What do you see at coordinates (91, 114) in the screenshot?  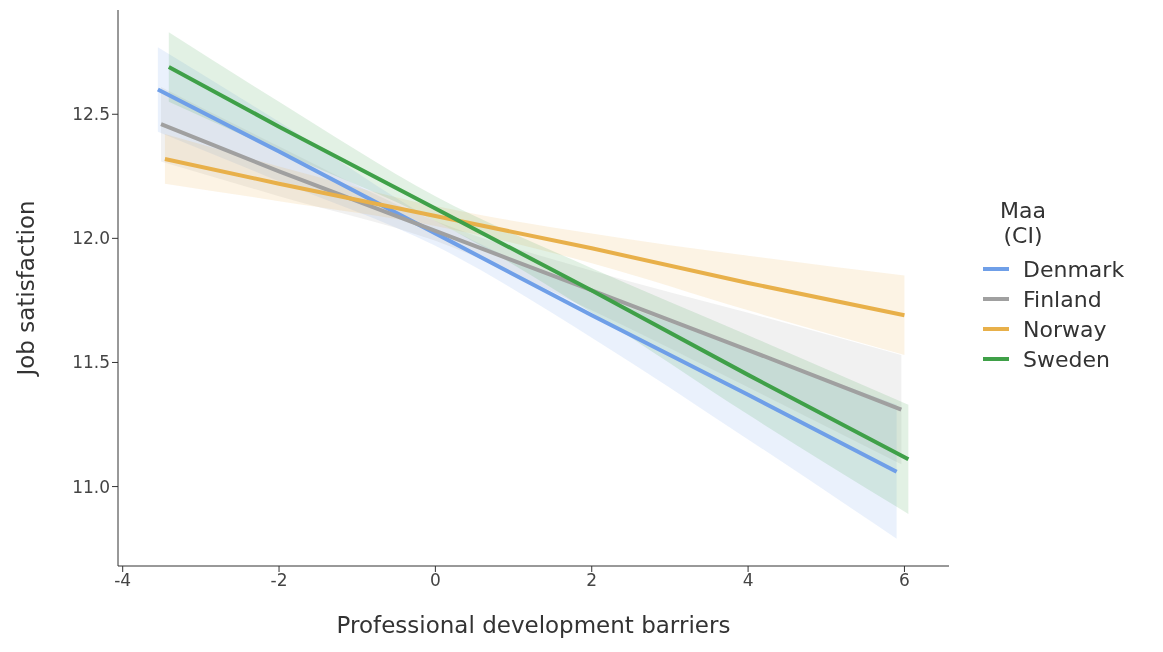 I see `y-tick-label: 12.5` at bounding box center [91, 114].